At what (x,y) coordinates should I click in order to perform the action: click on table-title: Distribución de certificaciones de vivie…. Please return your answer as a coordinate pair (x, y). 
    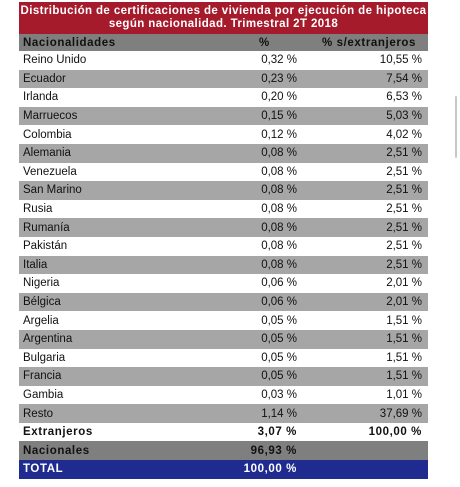
    Looking at the image, I should click on (223, 18).